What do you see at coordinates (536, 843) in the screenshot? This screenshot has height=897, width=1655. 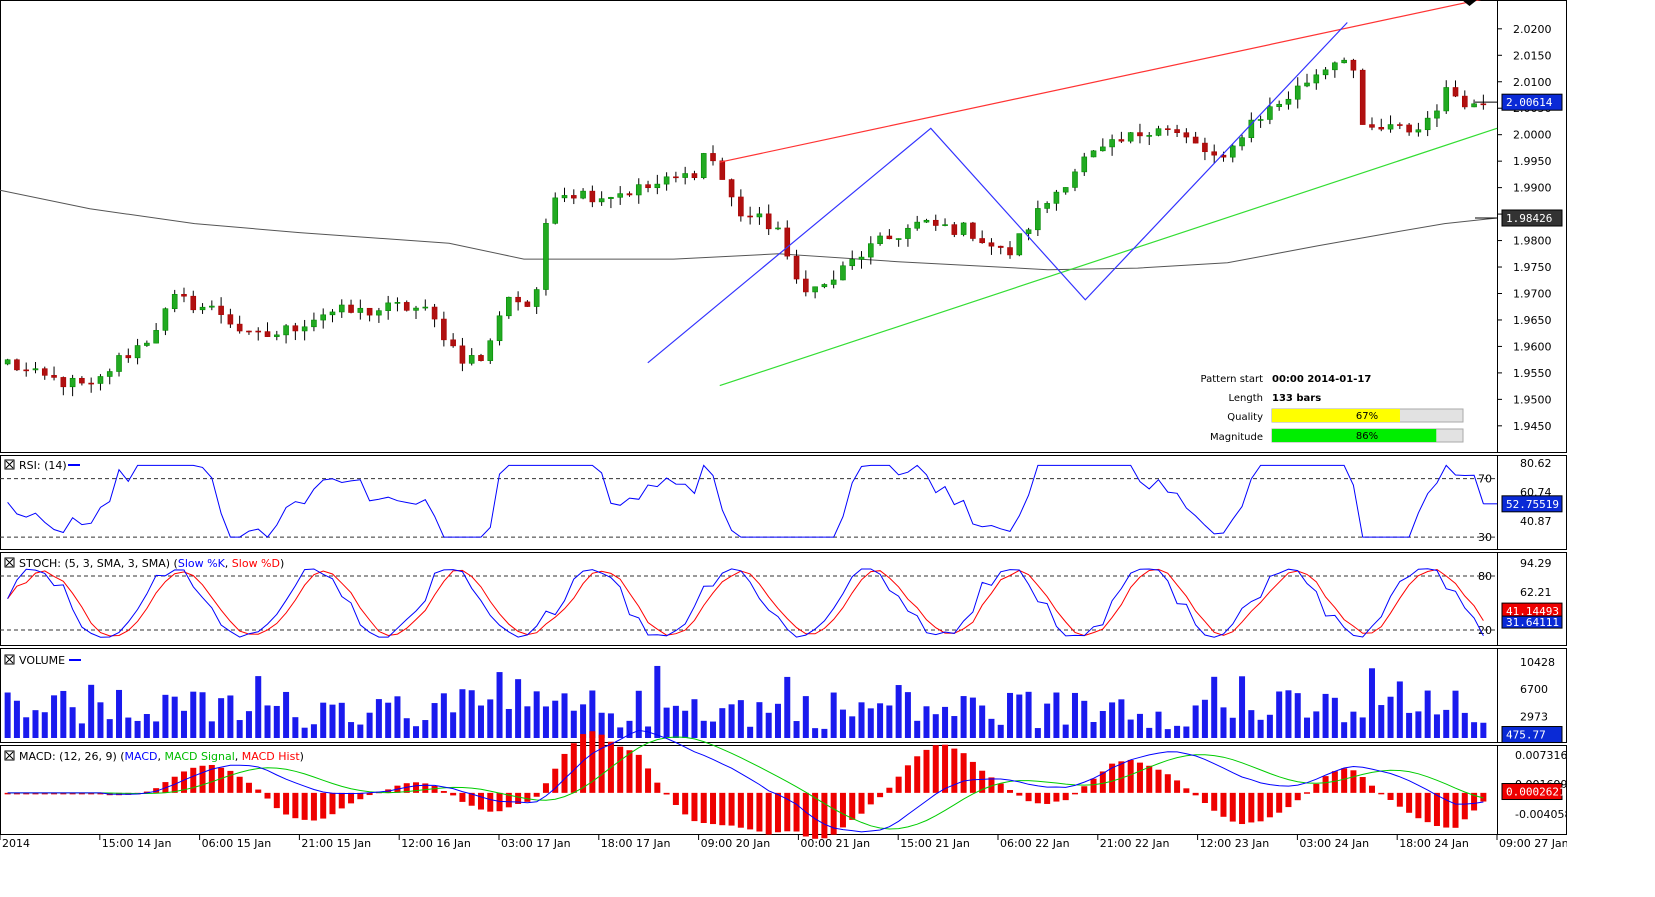 I see `x-tick-label: 03:00 17 Jan` at bounding box center [536, 843].